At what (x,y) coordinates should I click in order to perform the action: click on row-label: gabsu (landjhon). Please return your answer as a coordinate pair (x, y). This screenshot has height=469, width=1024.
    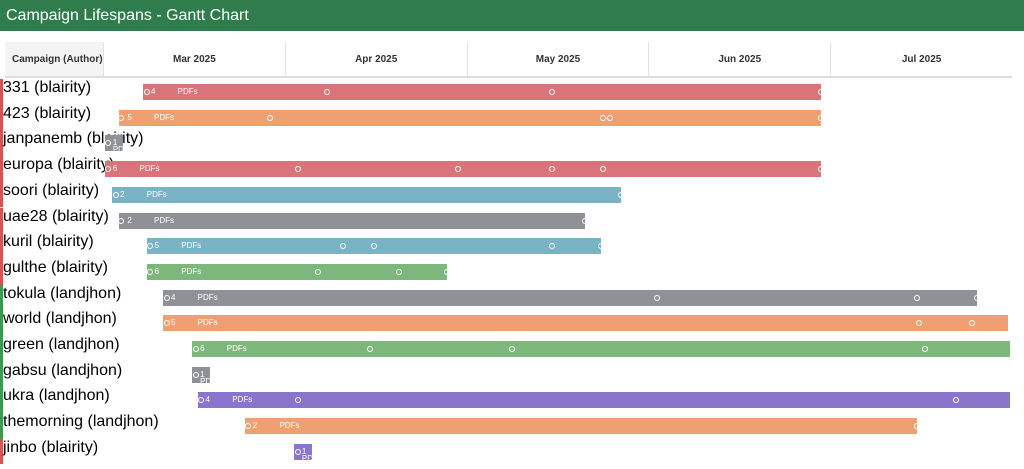
    Looking at the image, I should click on (61, 374).